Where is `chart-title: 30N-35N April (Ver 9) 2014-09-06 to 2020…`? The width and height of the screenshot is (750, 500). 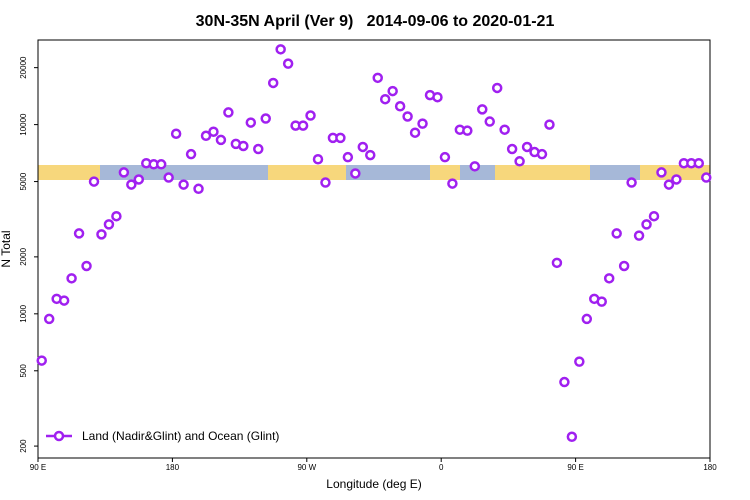 chart-title: 30N-35N April (Ver 9) 2014-09-06 to 2020… is located at coordinates (375, 21).